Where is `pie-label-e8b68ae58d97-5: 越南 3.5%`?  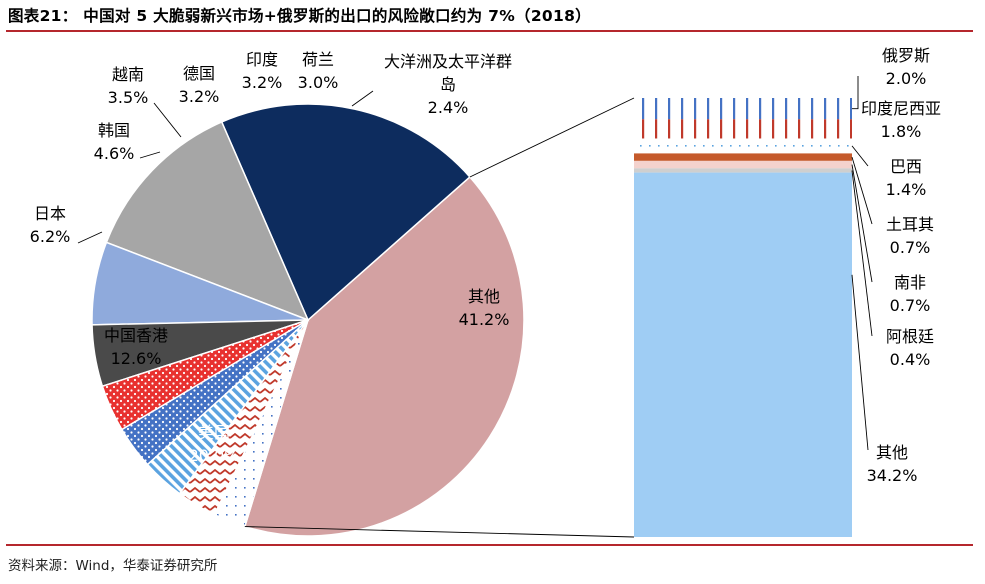 pie-label-e8b68ae58d97-5: 越南 3.5% is located at coordinates (128, 86).